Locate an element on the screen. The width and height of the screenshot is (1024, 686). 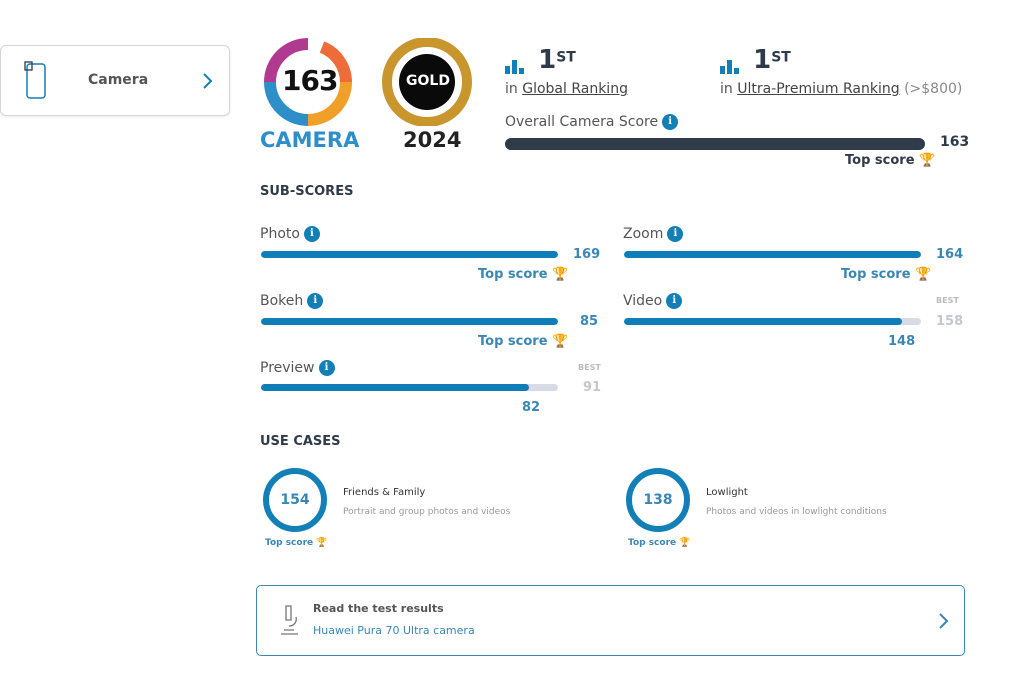
usecases-title: USE CASES is located at coordinates (300, 441).